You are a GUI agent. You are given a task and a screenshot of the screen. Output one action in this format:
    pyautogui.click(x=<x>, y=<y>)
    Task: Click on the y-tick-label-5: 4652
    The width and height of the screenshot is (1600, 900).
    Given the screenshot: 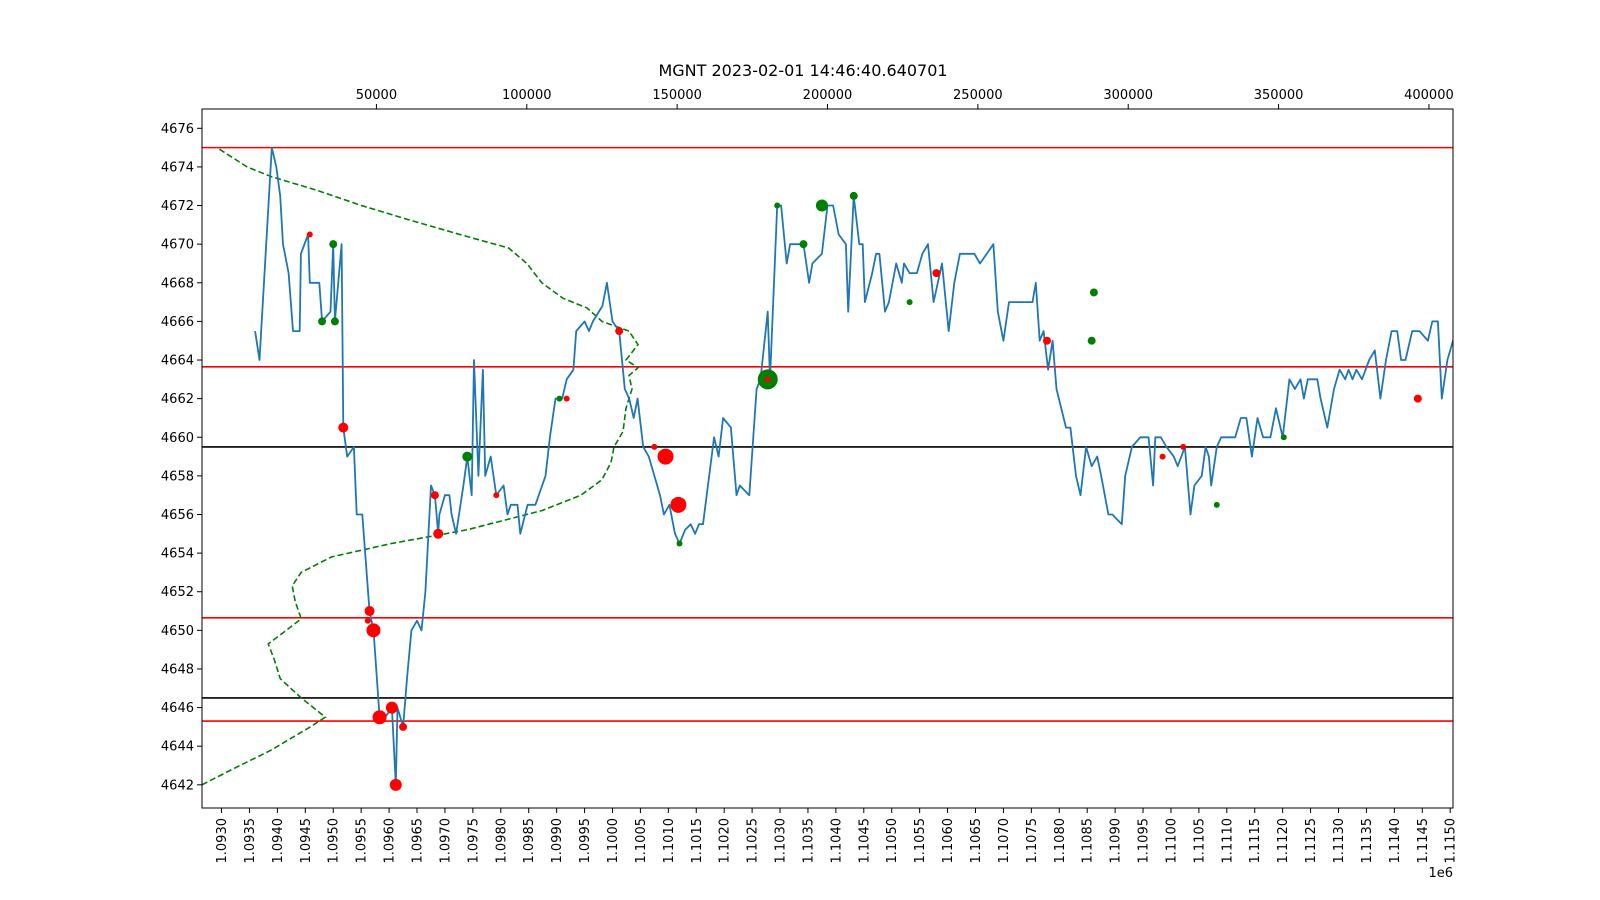 What is the action you would take?
    pyautogui.click(x=177, y=592)
    